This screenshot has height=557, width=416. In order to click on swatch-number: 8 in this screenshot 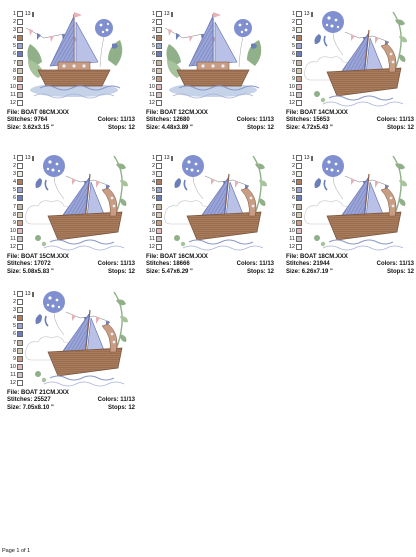, I will do `click(153, 214)`.